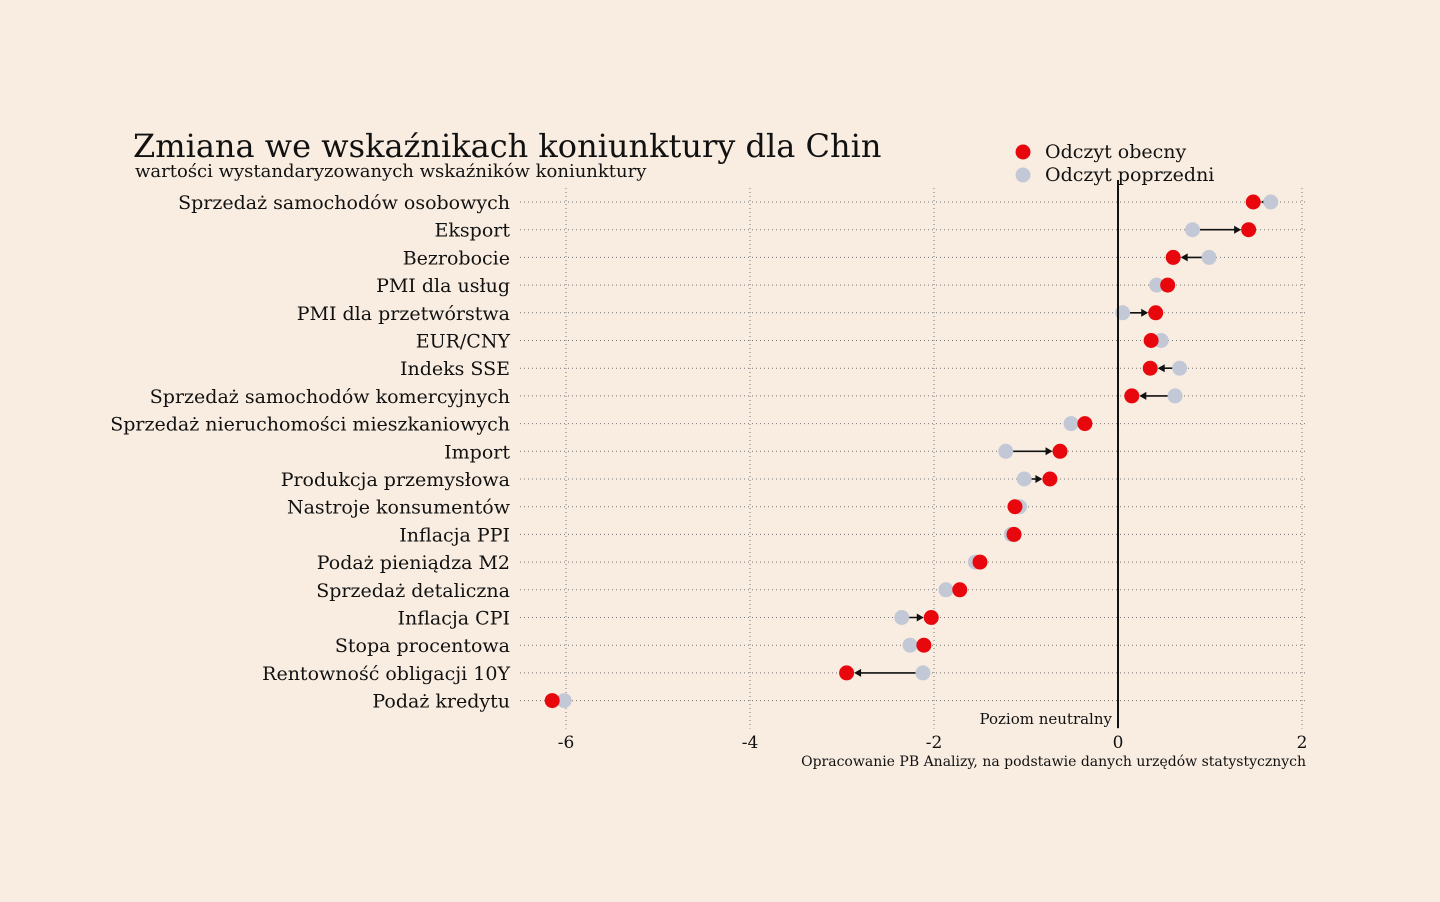 Image resolution: width=1440 pixels, height=902 pixels. Describe the element at coordinates (399, 508) in the screenshot. I see `category-label: Nastroje konsumentów` at that location.